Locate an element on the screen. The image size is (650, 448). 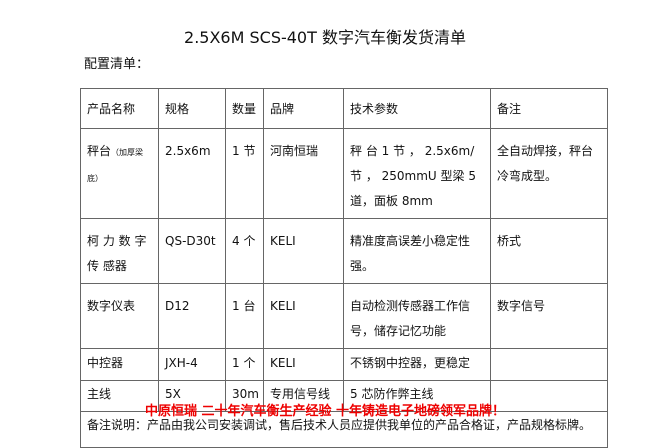
cell-spec: QS-D30t is located at coordinates (192, 251).